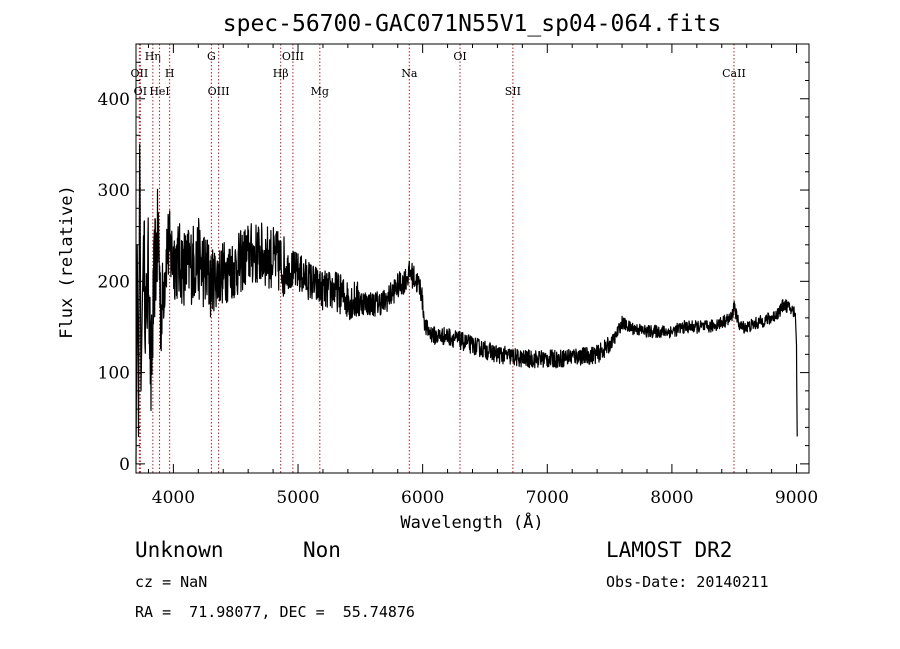 This screenshot has height=649, width=900. I want to click on spectral-line-label-9: Mg, so click(320, 91).